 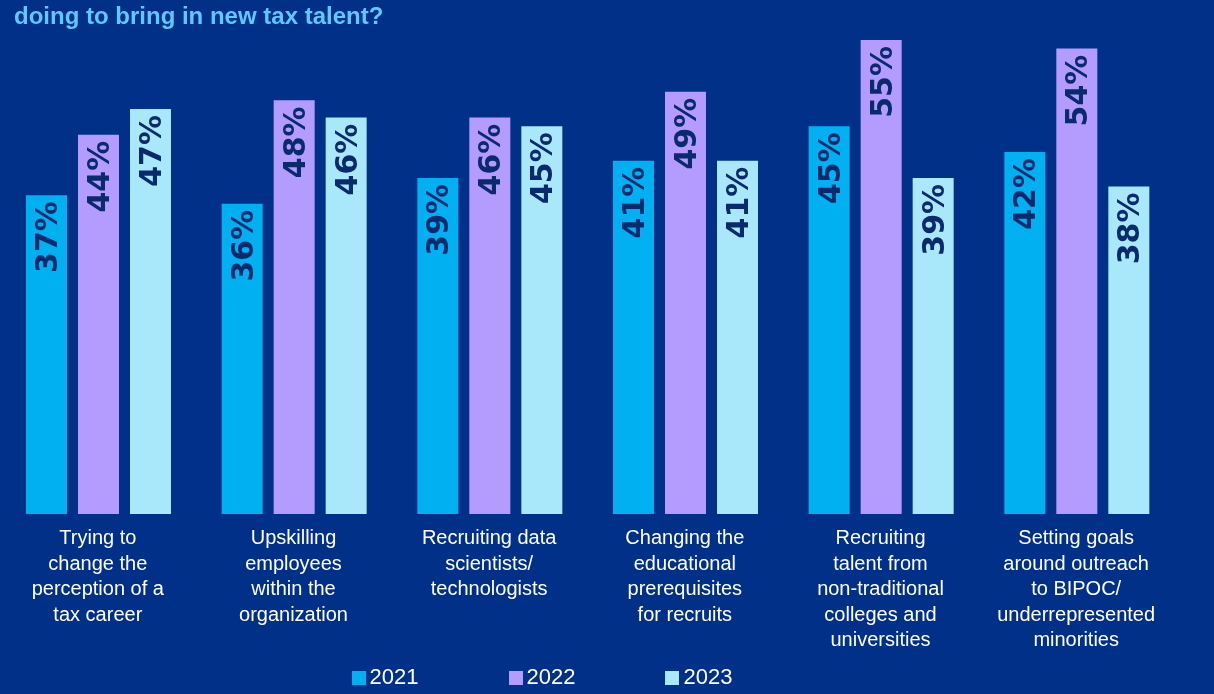 I want to click on data-label: 36%, so click(x=242, y=245).